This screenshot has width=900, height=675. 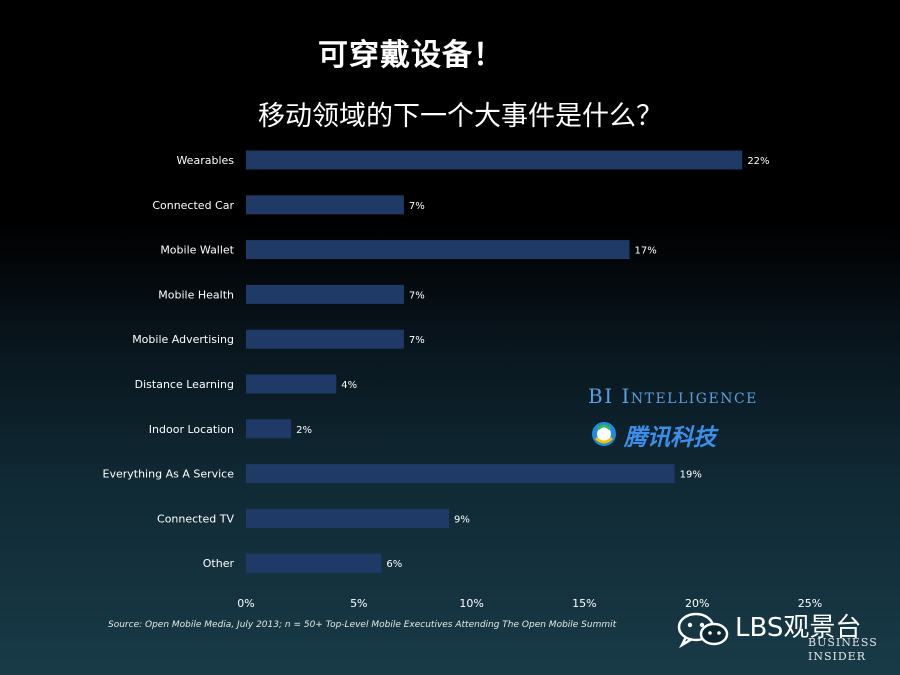 I want to click on page-title: 可穿戴设备！, so click(x=411, y=55).